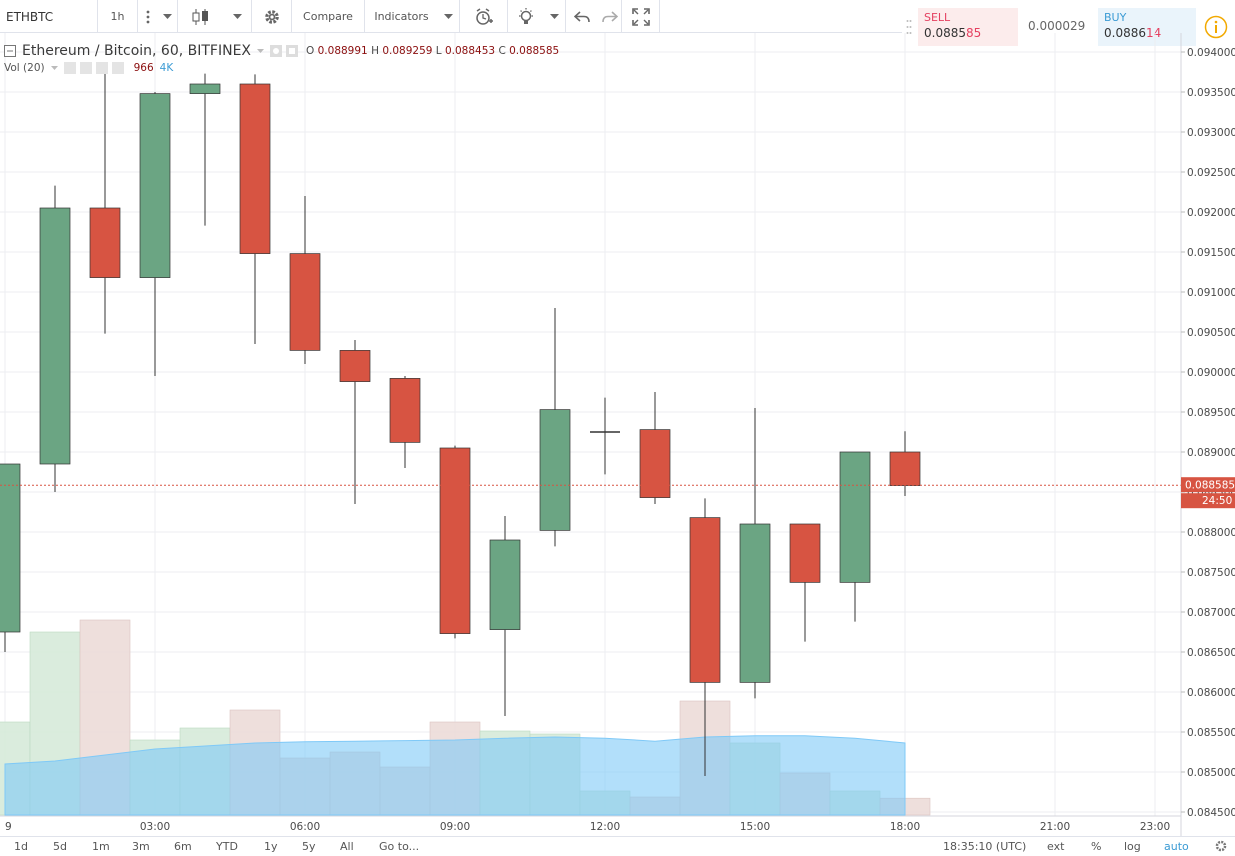 The image size is (1235, 856). Describe the element at coordinates (484, 16) in the screenshot. I see `alert-clock-icon` at that location.